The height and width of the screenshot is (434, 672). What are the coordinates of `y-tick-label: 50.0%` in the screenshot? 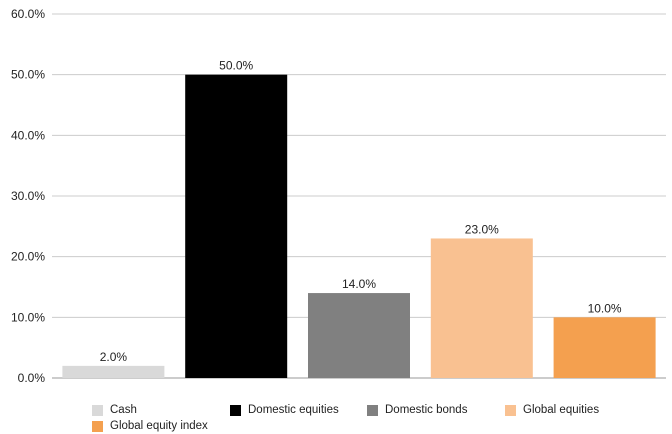 It's located at (28, 75).